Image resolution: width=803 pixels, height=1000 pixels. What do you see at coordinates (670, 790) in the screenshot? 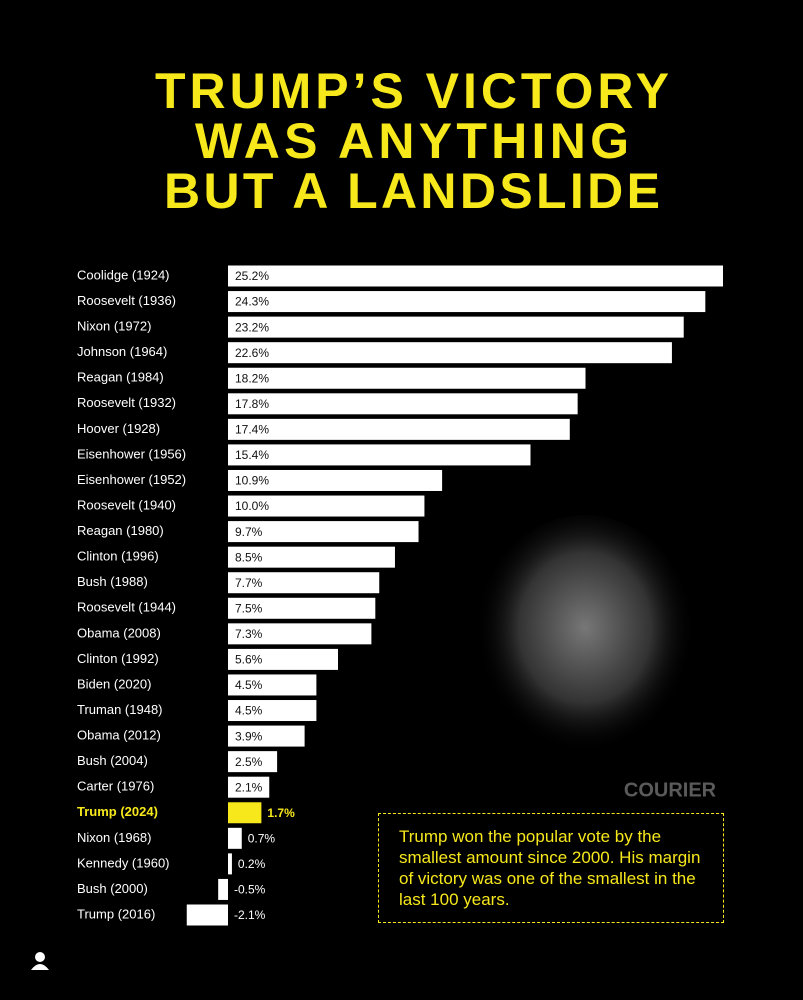
I see `brand: COURIER` at bounding box center [670, 790].